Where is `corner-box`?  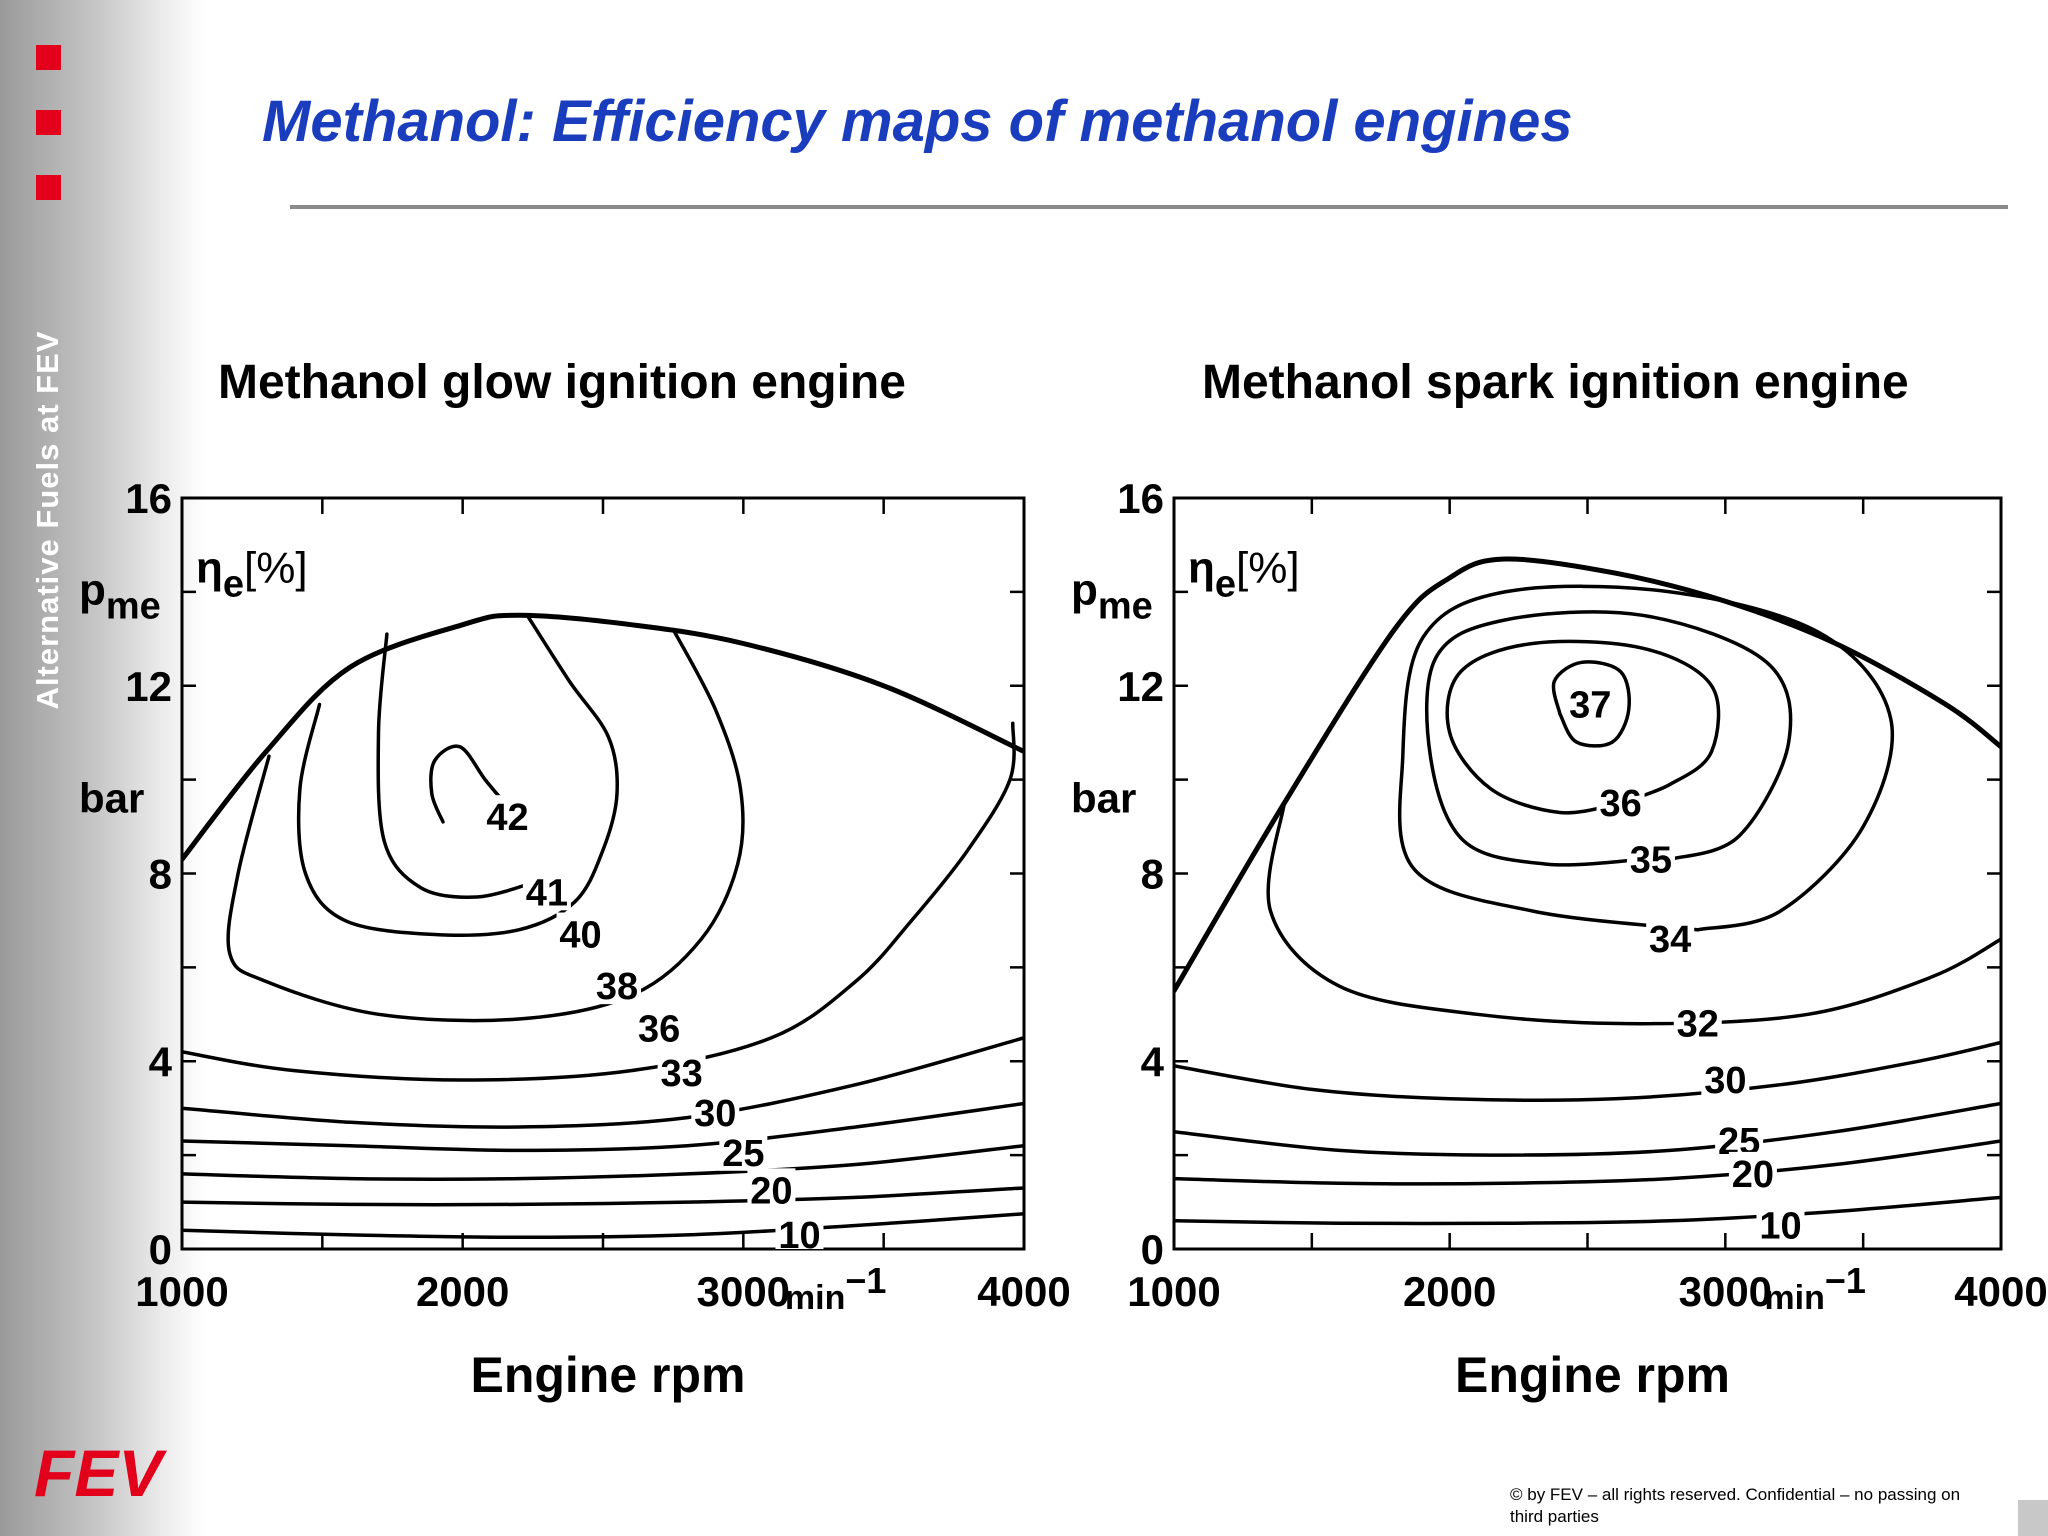 corner-box is located at coordinates (2033, 1518).